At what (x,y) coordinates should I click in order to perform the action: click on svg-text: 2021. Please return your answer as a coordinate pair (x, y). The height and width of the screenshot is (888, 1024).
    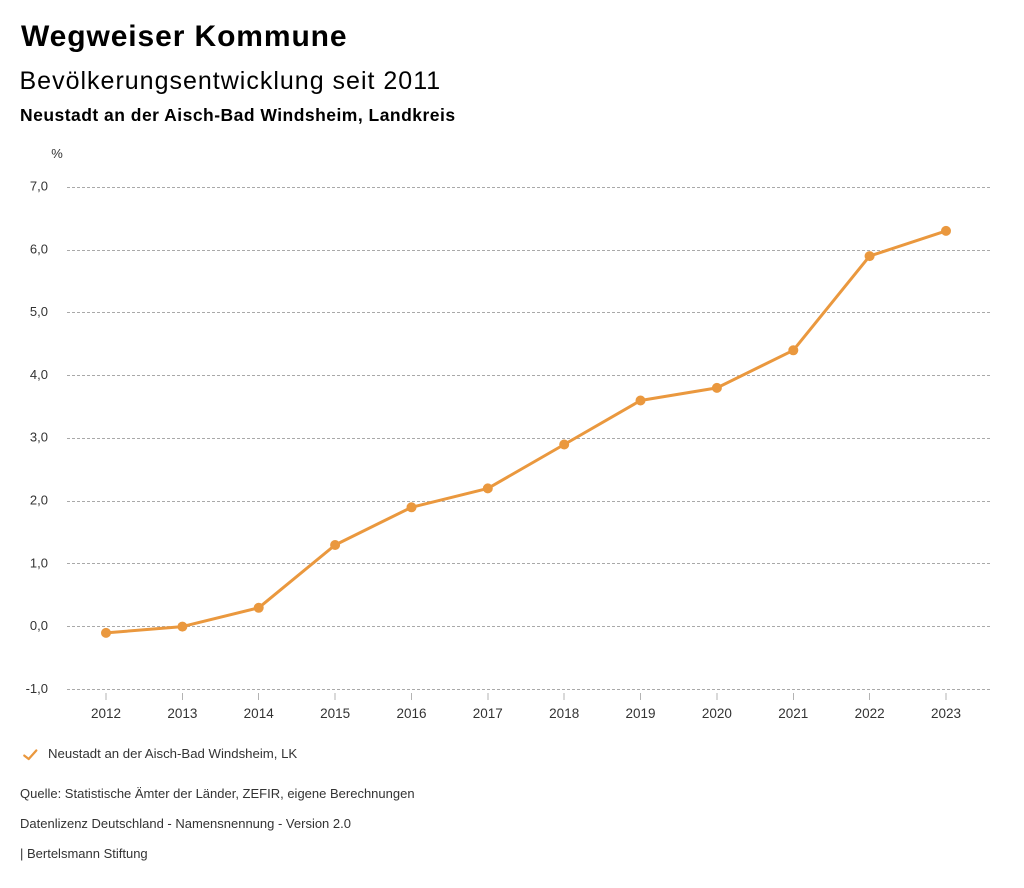
    Looking at the image, I should click on (793, 713).